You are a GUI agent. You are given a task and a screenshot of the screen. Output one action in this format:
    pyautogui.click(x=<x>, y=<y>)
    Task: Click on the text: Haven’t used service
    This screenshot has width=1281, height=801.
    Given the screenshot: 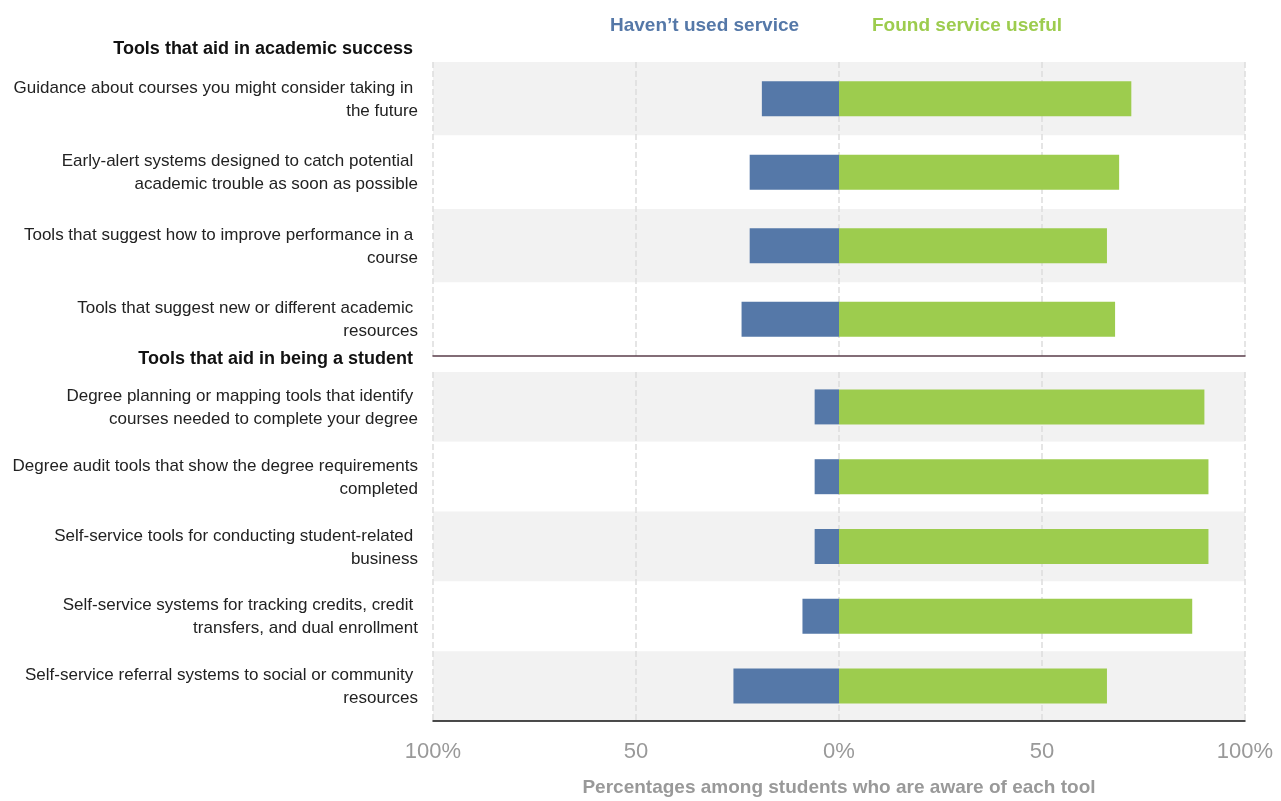 What is the action you would take?
    pyautogui.click(x=705, y=24)
    